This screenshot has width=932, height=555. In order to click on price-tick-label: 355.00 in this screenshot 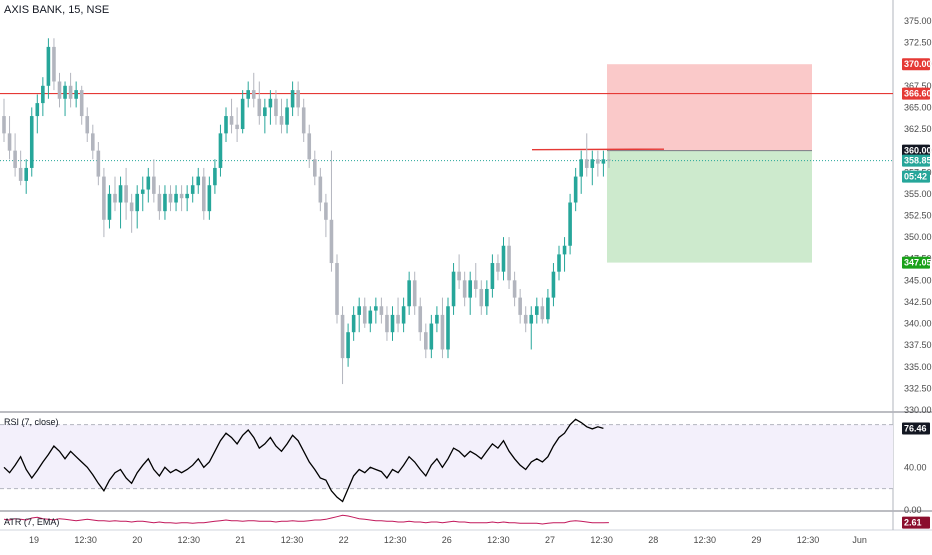, I will do `click(918, 194)`.